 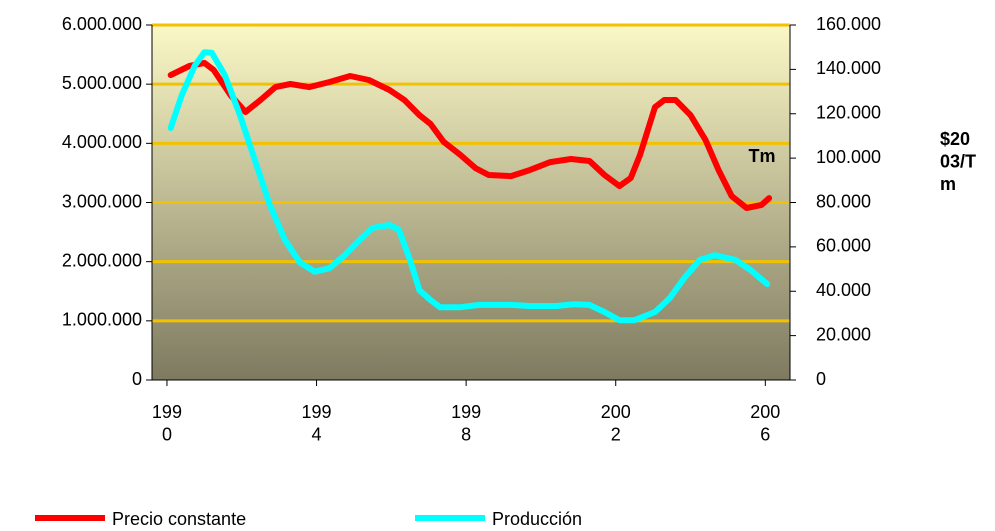 I want to click on y-axis-label: Tm, so click(x=762, y=156).